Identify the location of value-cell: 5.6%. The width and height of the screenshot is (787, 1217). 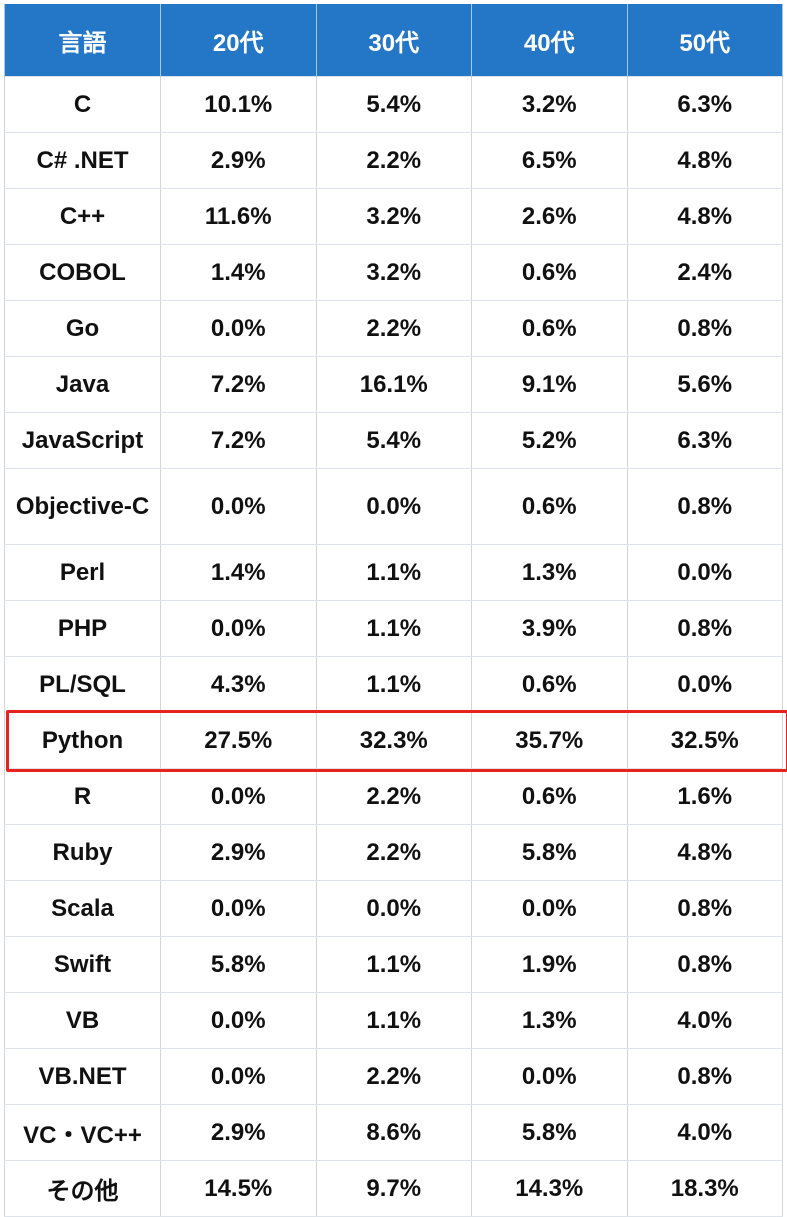
(704, 384).